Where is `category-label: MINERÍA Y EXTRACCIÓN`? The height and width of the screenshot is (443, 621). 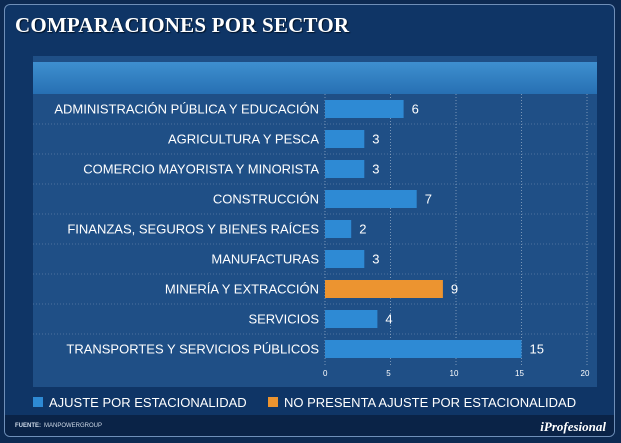
category-label: MINERÍA Y EXTRACCIÓN is located at coordinates (242, 289).